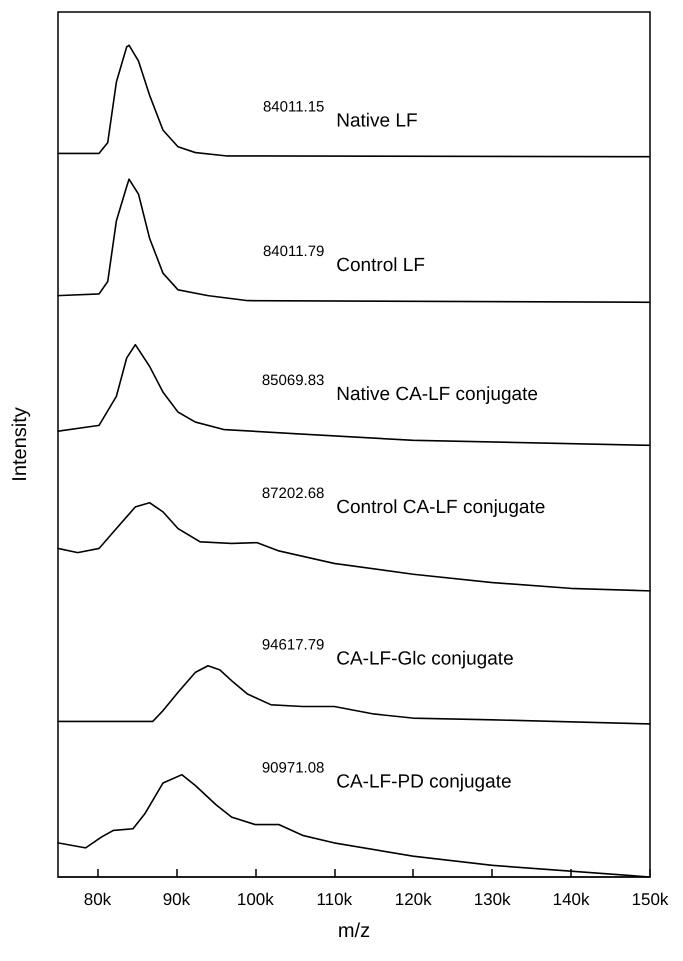 The height and width of the screenshot is (961, 683). Describe the element at coordinates (176, 899) in the screenshot. I see `x-tick-label: 90k` at that location.